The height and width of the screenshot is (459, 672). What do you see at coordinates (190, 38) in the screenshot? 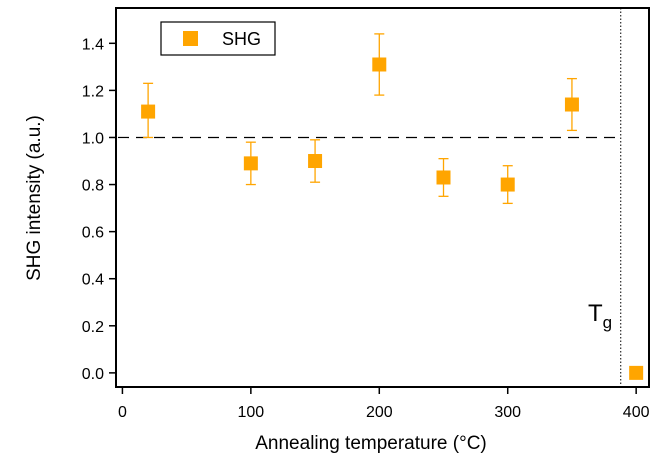
I see `legend-marker-shg` at bounding box center [190, 38].